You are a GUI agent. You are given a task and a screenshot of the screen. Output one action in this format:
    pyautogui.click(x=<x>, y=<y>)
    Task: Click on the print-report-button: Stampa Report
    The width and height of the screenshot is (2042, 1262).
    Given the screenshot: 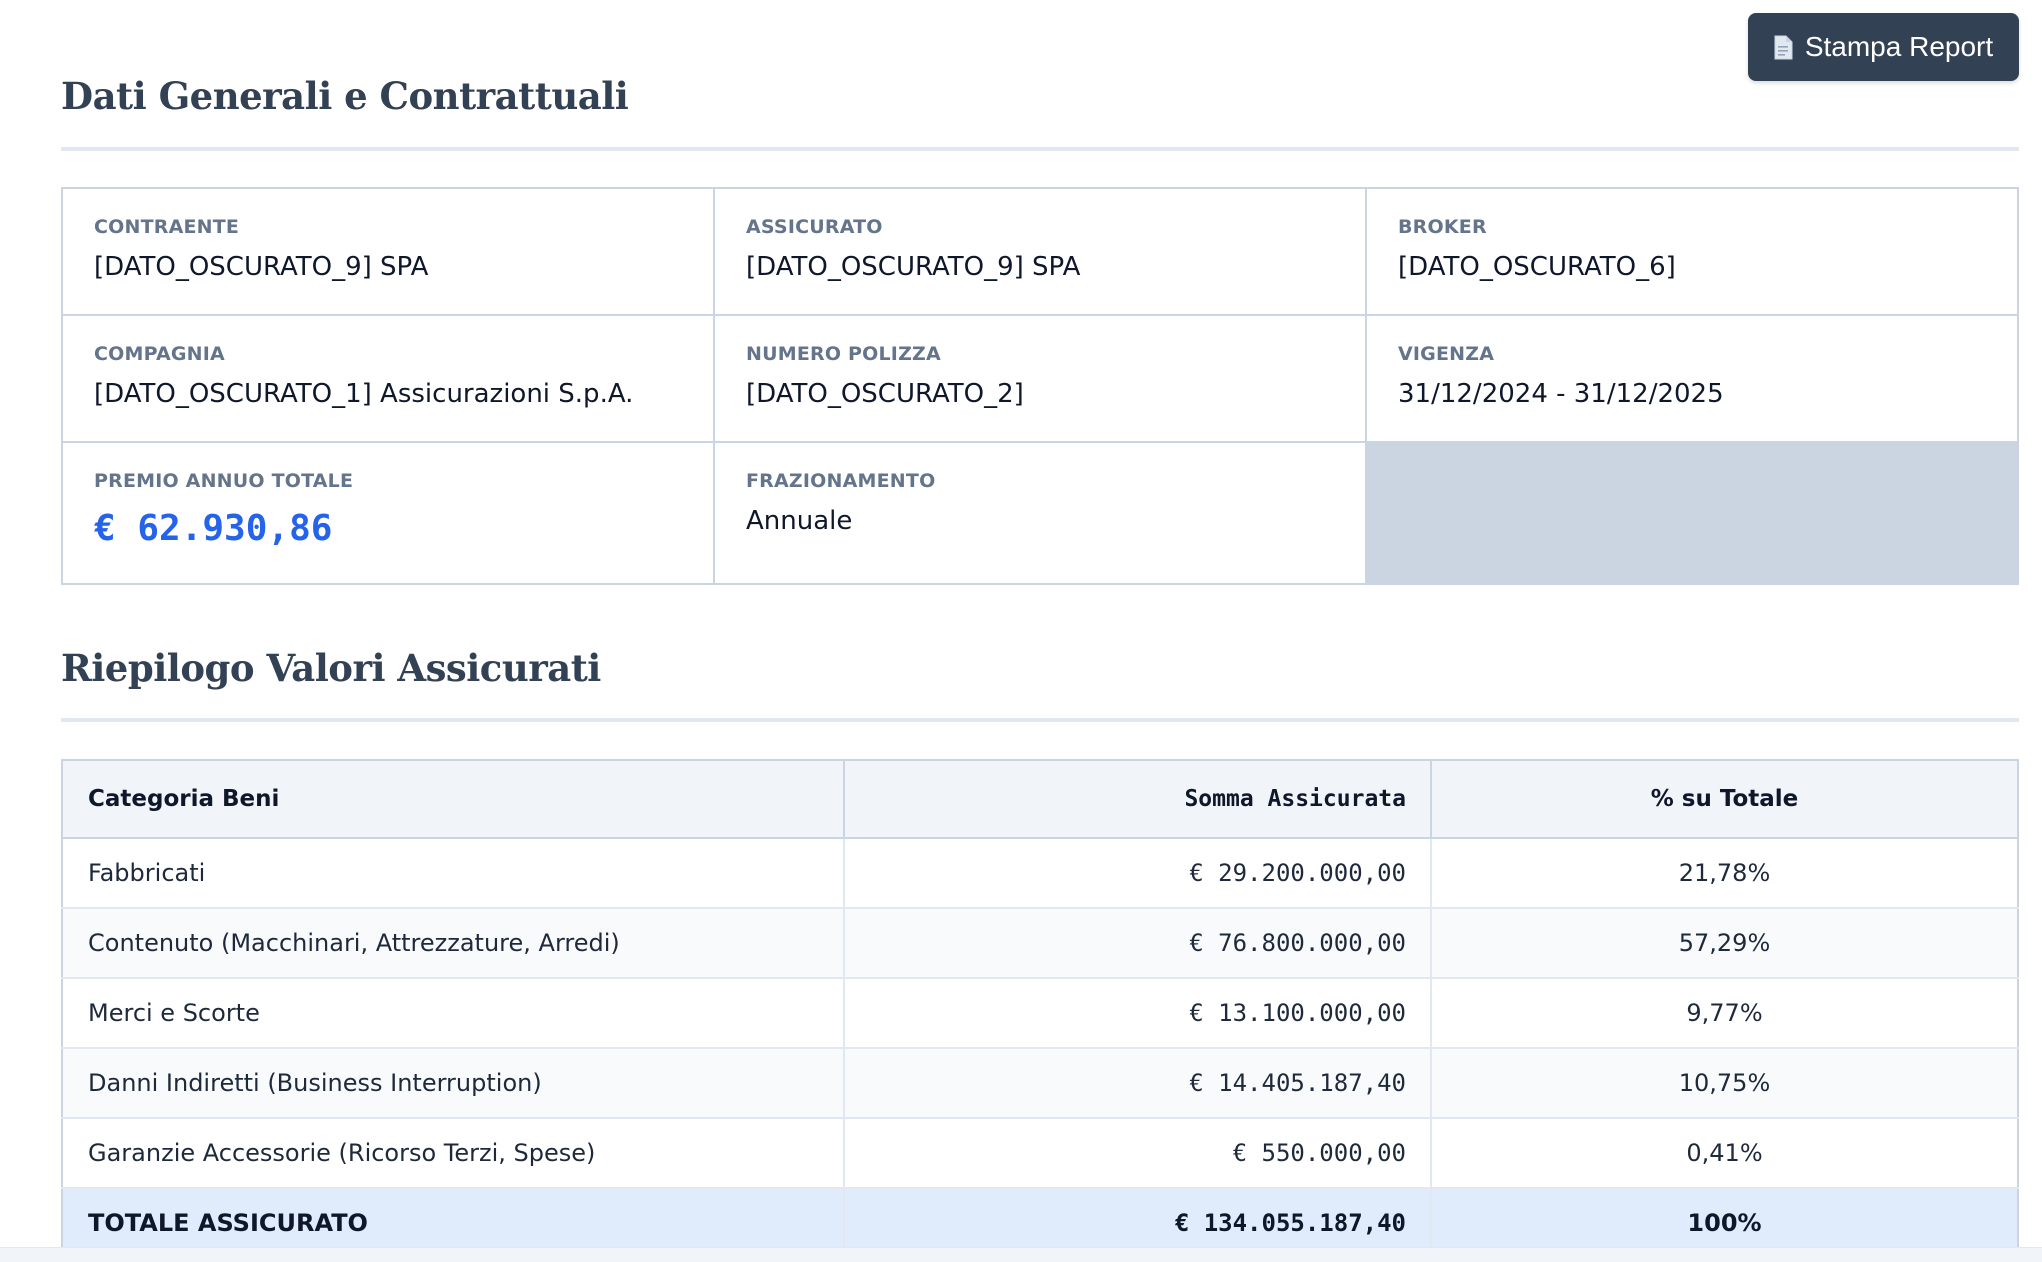 What is the action you would take?
    pyautogui.click(x=1883, y=47)
    